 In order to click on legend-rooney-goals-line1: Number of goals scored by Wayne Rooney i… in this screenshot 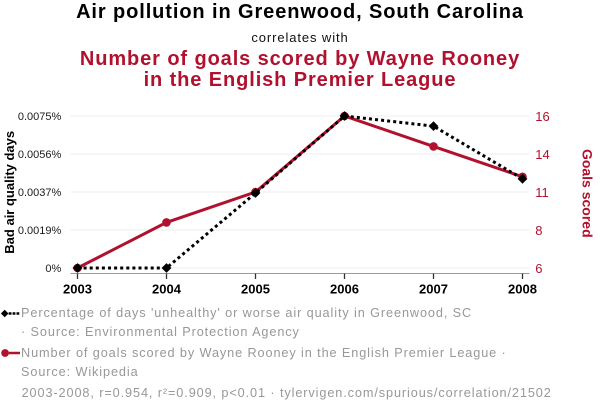, I will do `click(264, 353)`.